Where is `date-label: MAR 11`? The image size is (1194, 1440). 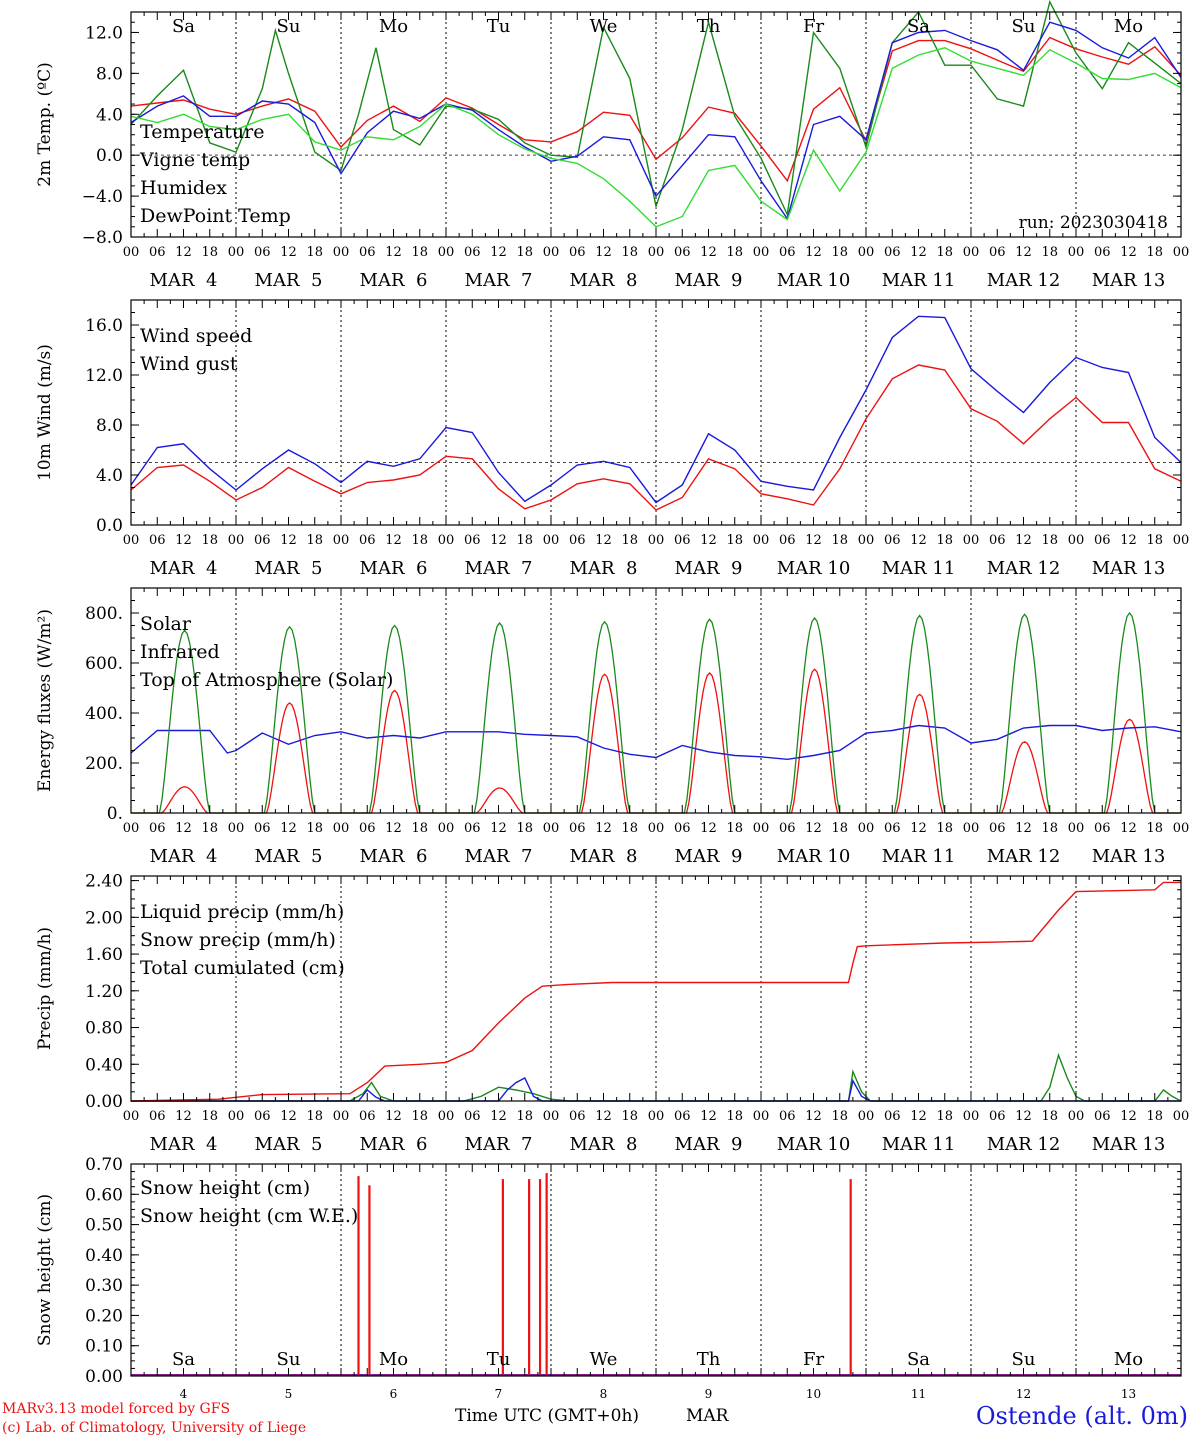
date-label: MAR 11 is located at coordinates (919, 280).